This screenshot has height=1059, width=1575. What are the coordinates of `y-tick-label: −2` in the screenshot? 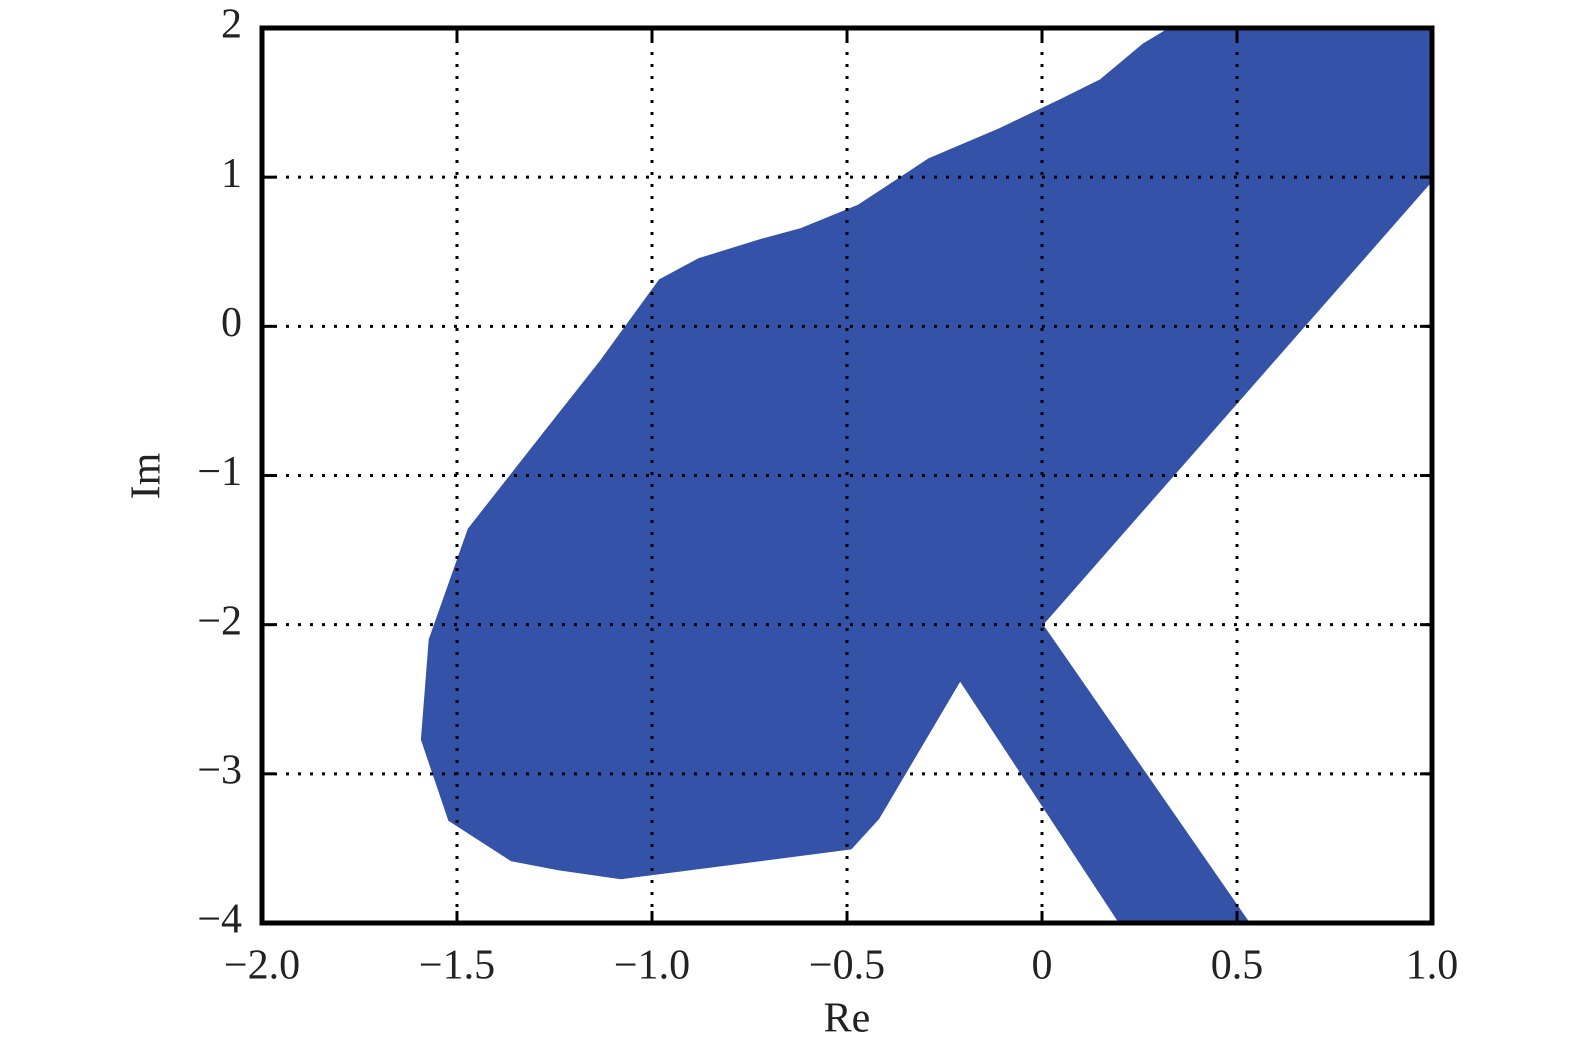 It's located at (219, 621).